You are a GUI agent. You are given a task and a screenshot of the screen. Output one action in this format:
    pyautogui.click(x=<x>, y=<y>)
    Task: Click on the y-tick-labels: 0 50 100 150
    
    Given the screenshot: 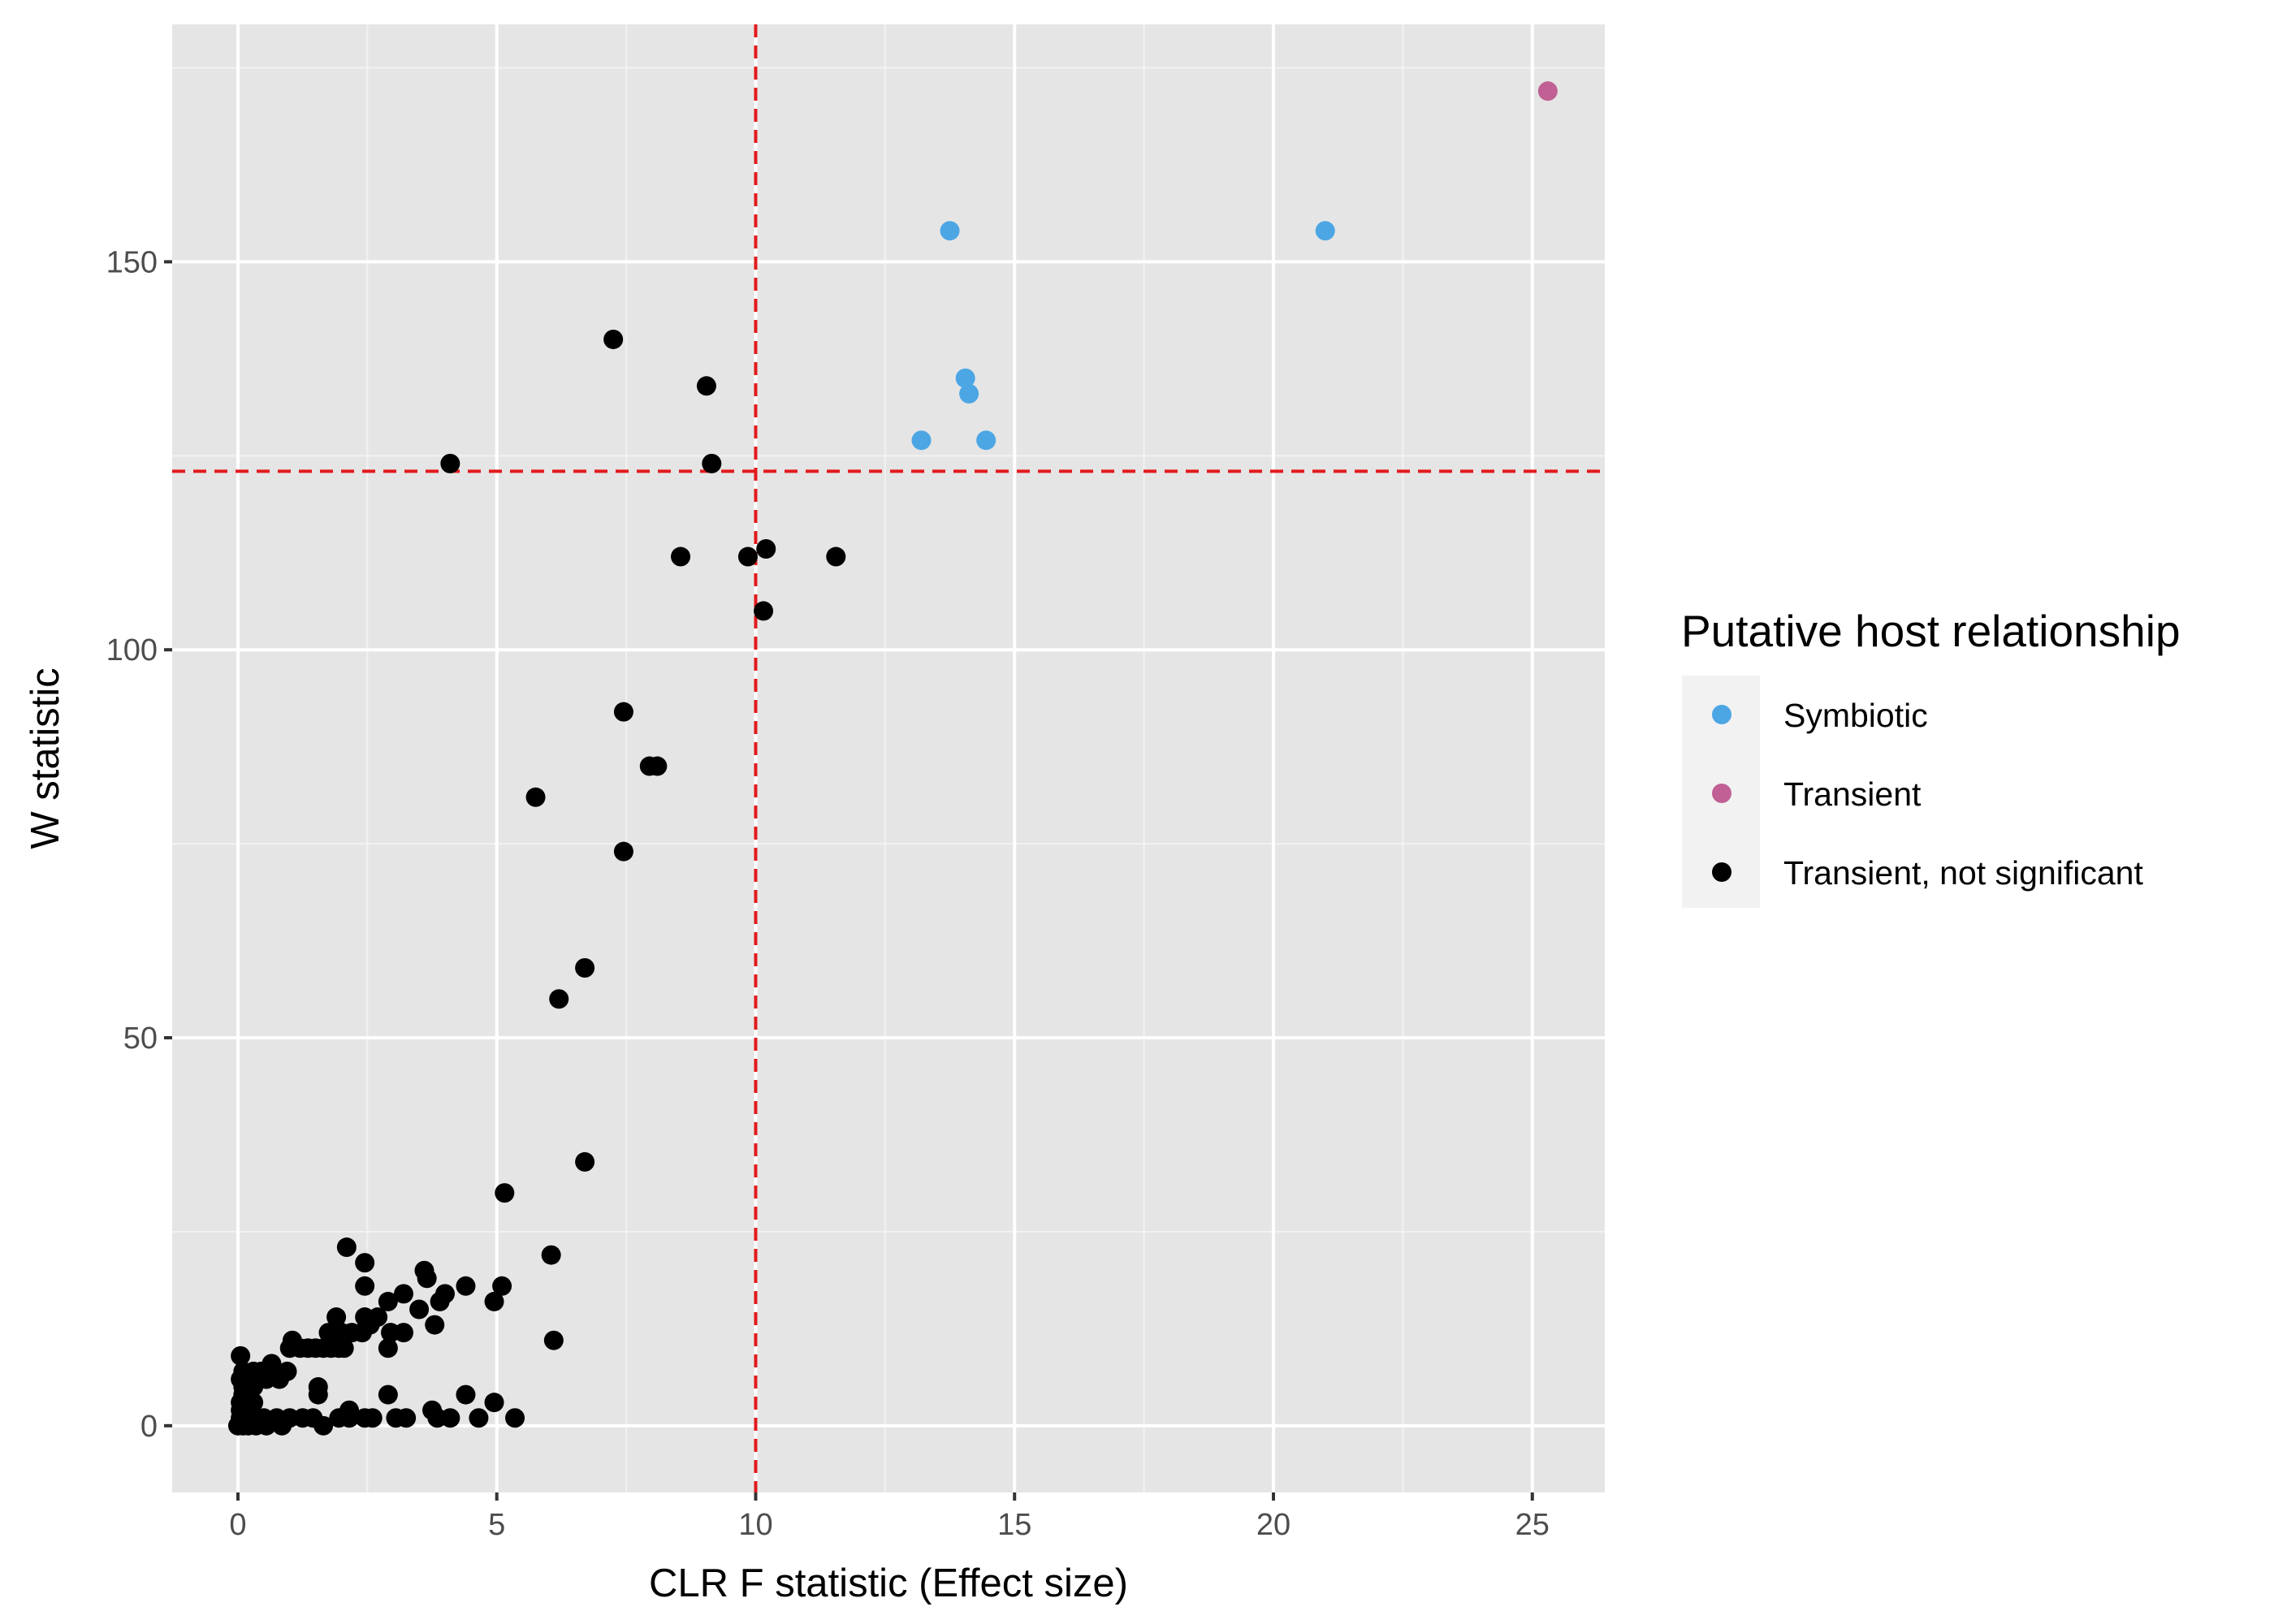 What is the action you would take?
    pyautogui.click(x=132, y=844)
    